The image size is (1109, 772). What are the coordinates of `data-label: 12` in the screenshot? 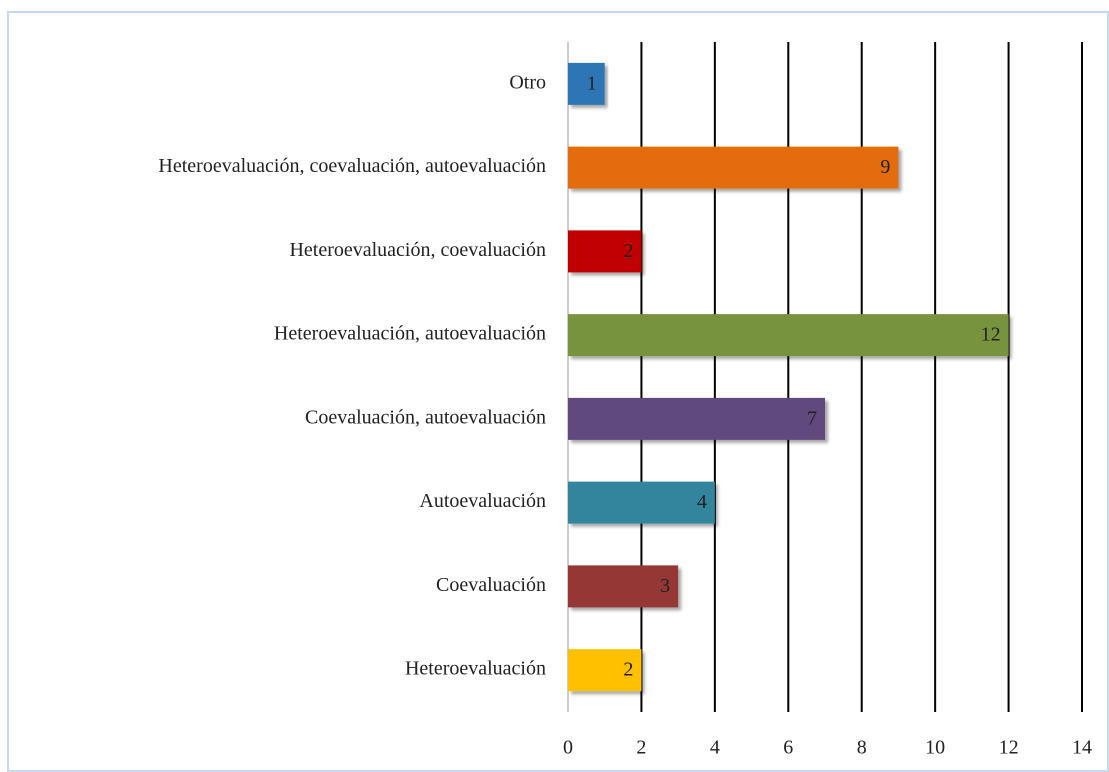 It's located at (991, 335).